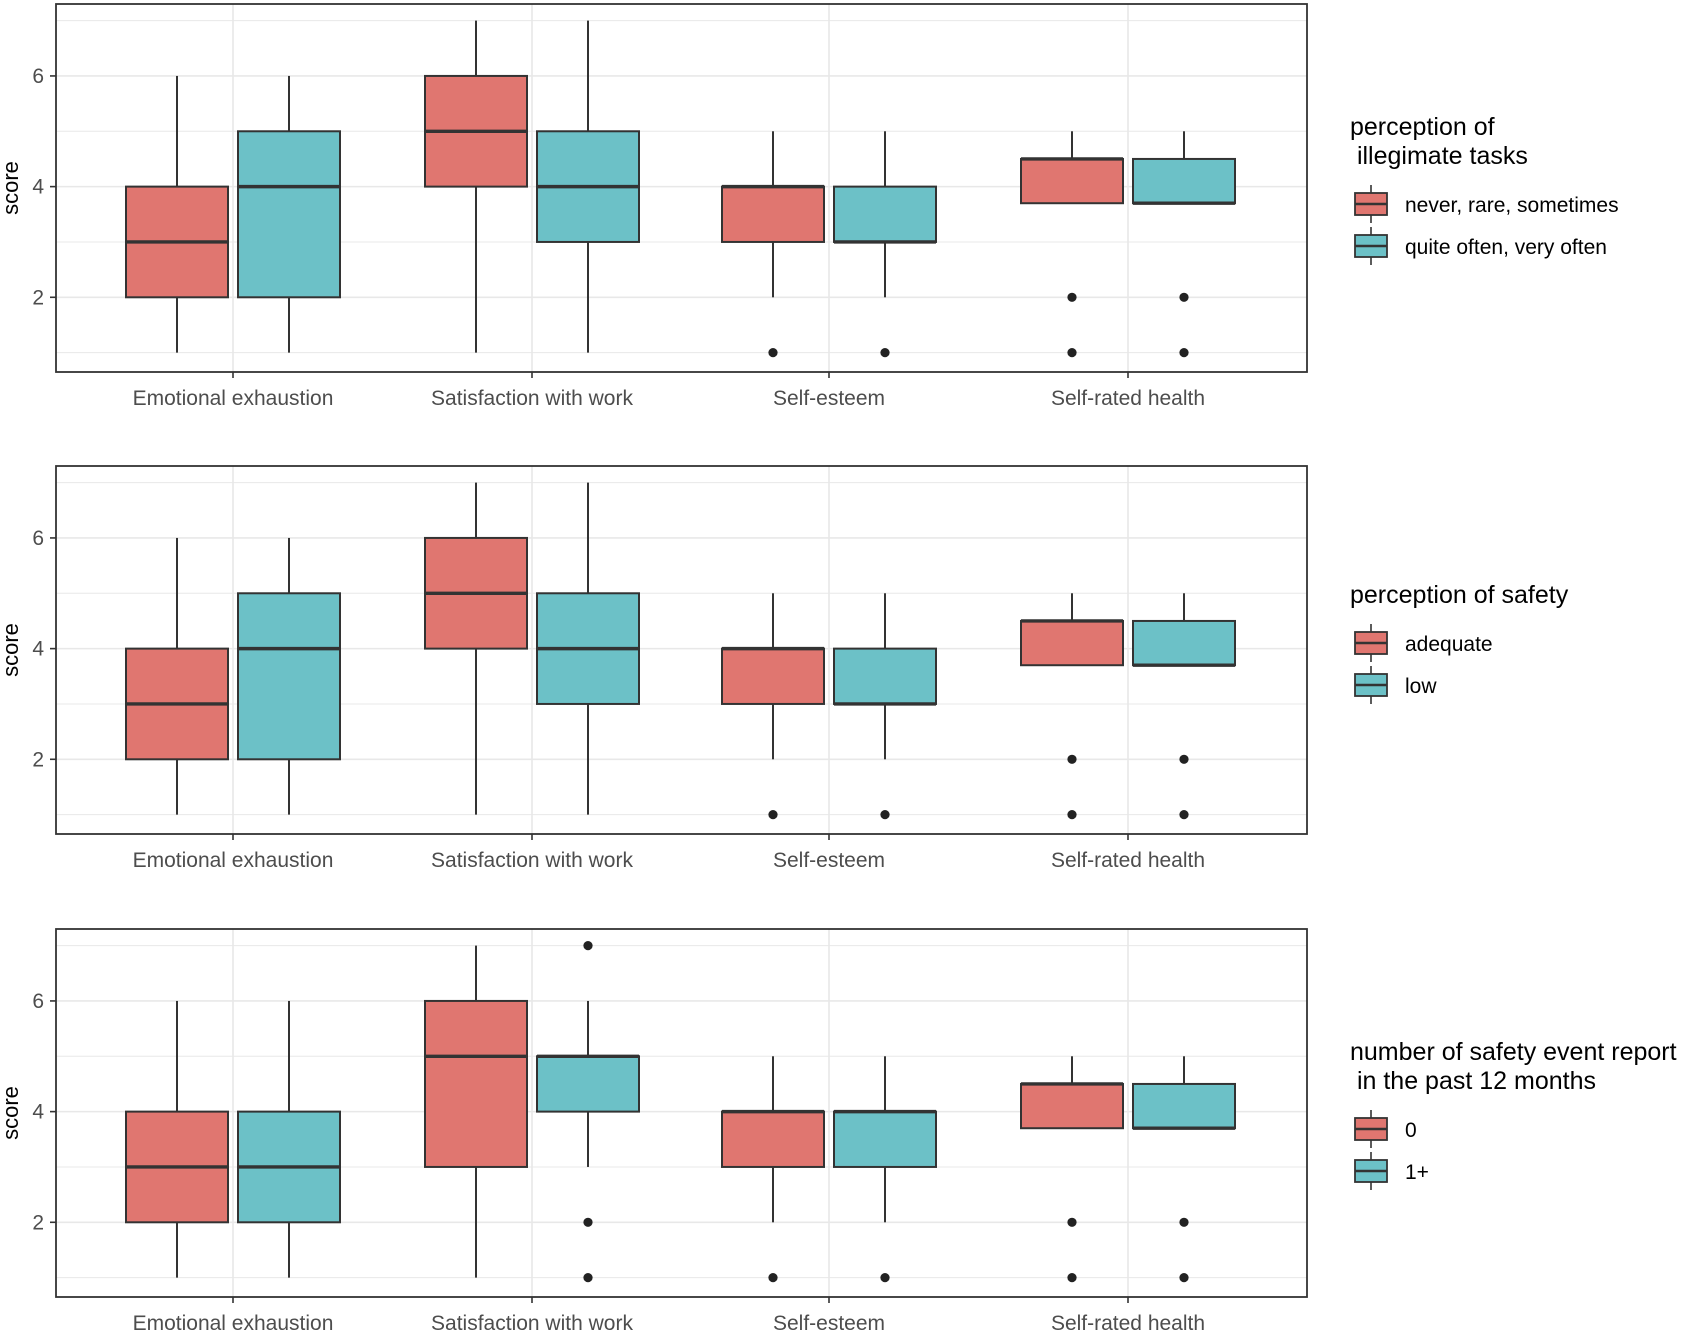  What do you see at coordinates (1513, 1052) in the screenshot?
I see `legend-title-line: number of safety event report` at bounding box center [1513, 1052].